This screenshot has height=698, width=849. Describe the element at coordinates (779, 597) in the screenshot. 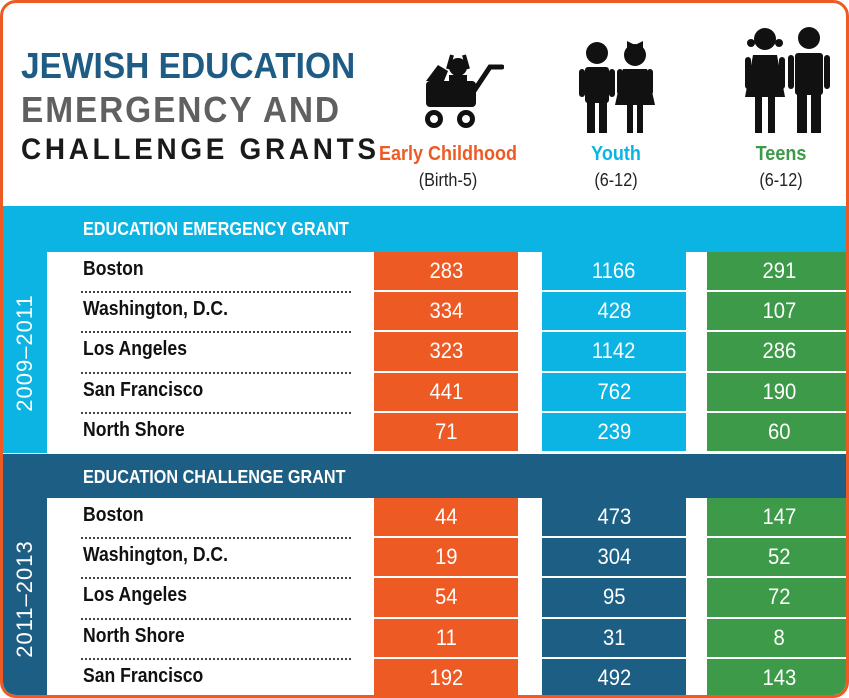

I see `value-text: 72` at that location.